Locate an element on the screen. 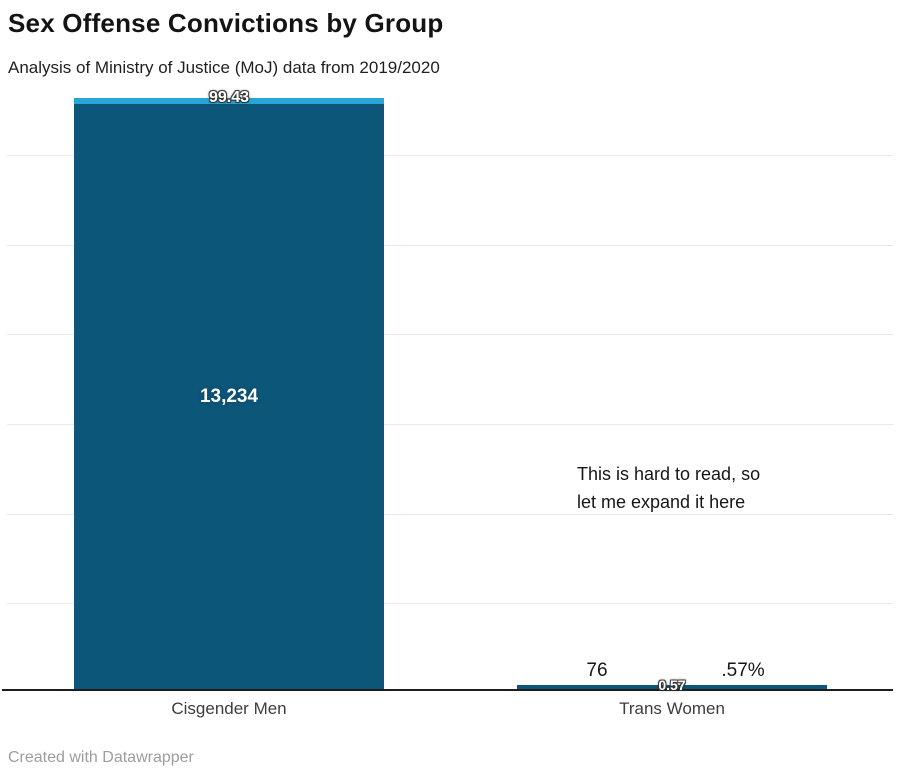 The image size is (900, 780). chart-annotation-line-2: let me expand it here is located at coordinates (661, 502).